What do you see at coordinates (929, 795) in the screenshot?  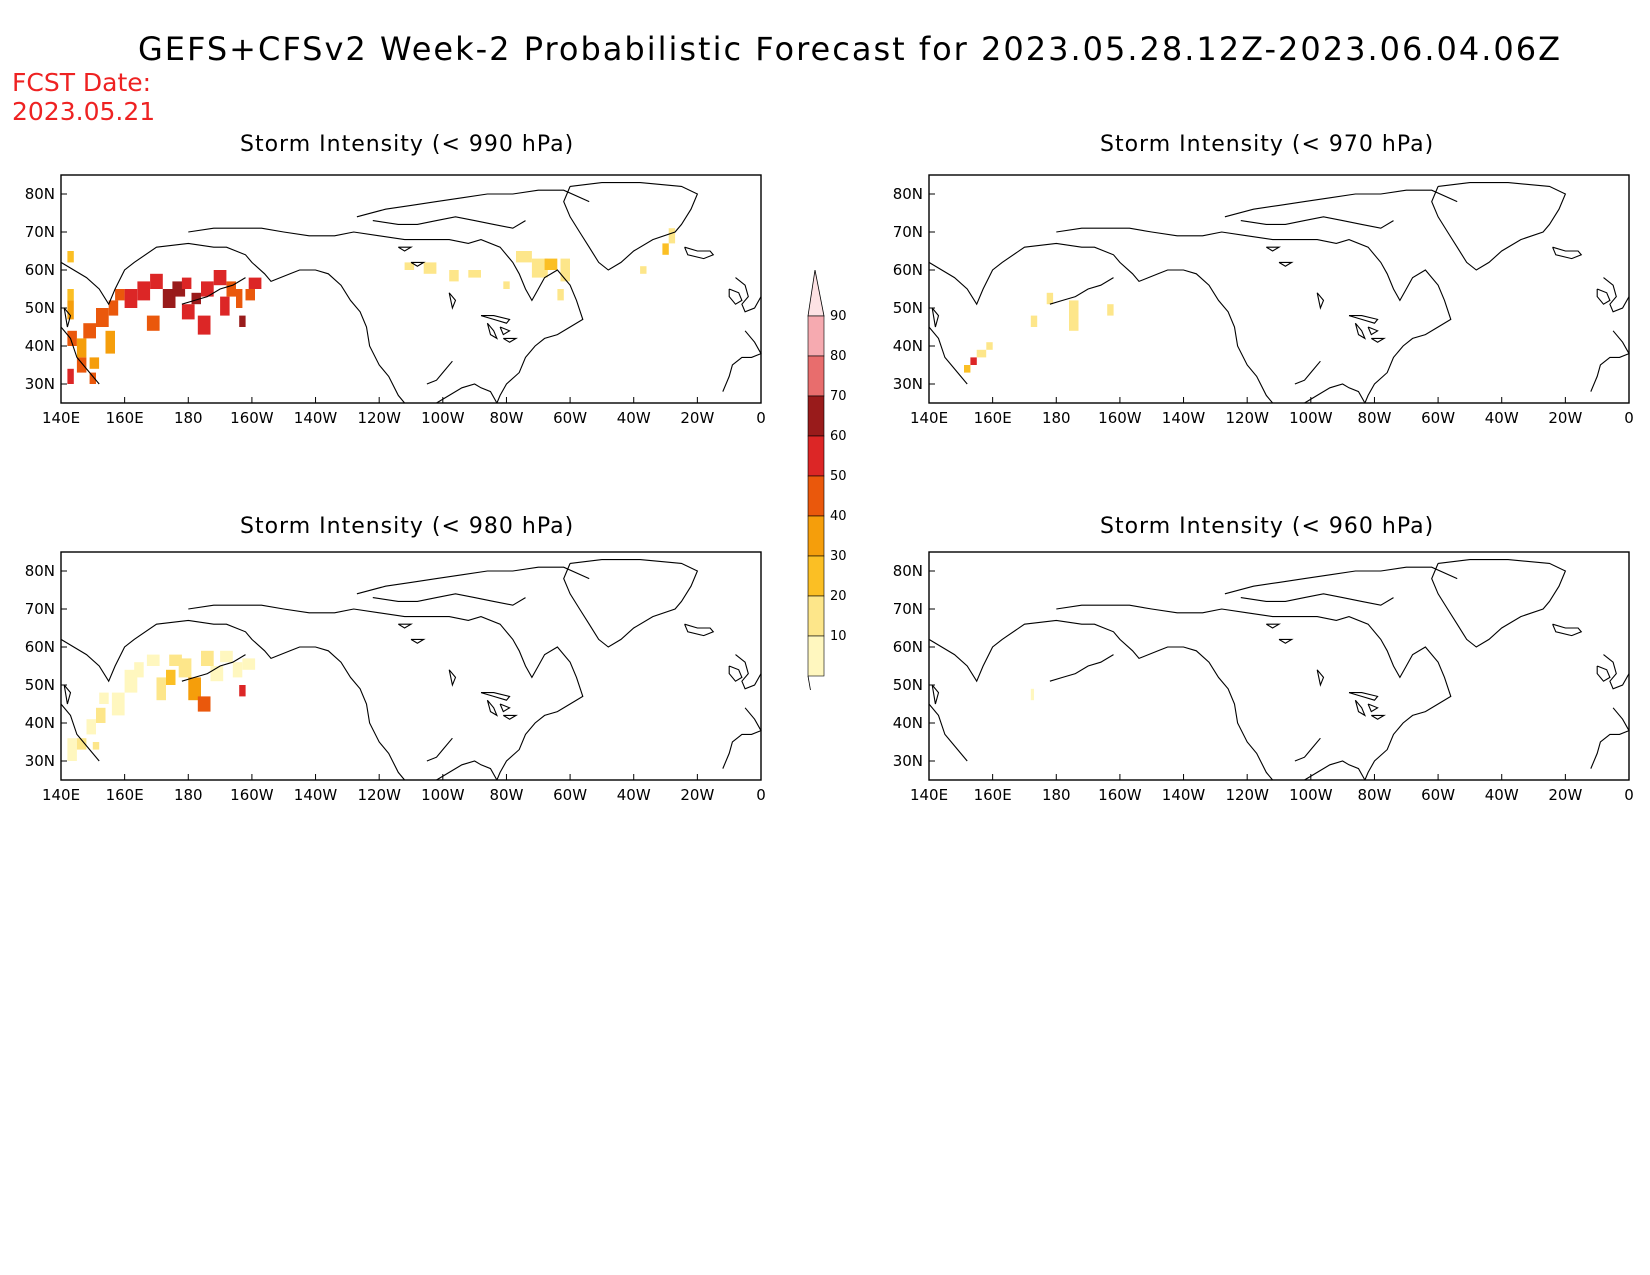 I see `lon-tick-label: 140E` at bounding box center [929, 795].